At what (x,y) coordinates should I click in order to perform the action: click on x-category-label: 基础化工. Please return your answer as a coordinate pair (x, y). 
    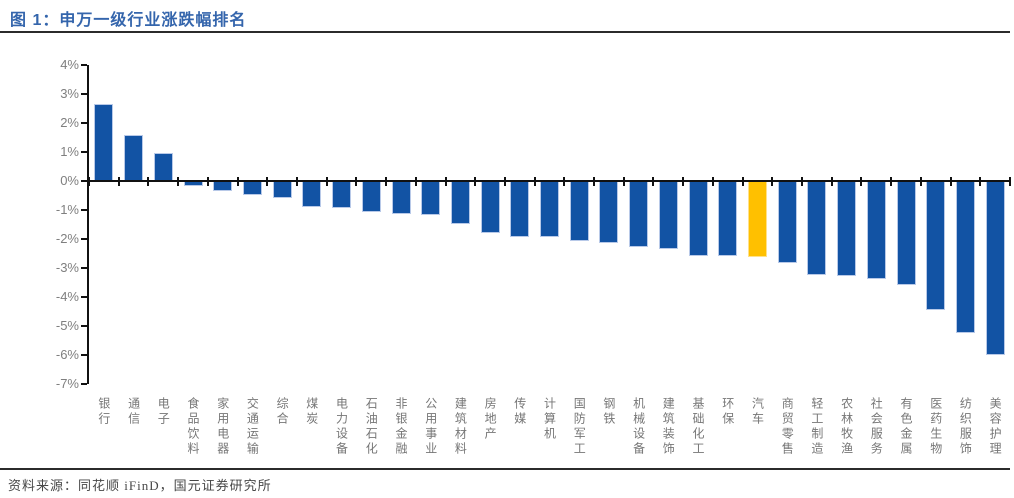
    Looking at the image, I should click on (698, 427).